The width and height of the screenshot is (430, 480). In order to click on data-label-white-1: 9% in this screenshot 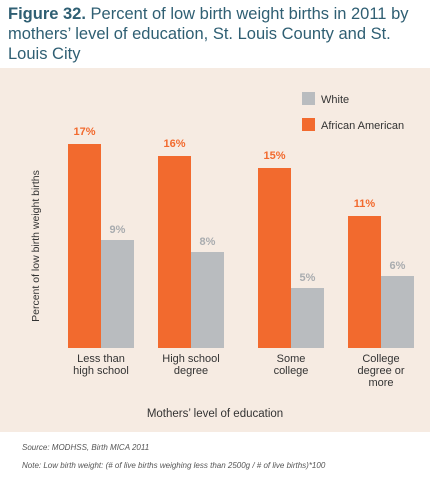, I will do `click(118, 230)`.